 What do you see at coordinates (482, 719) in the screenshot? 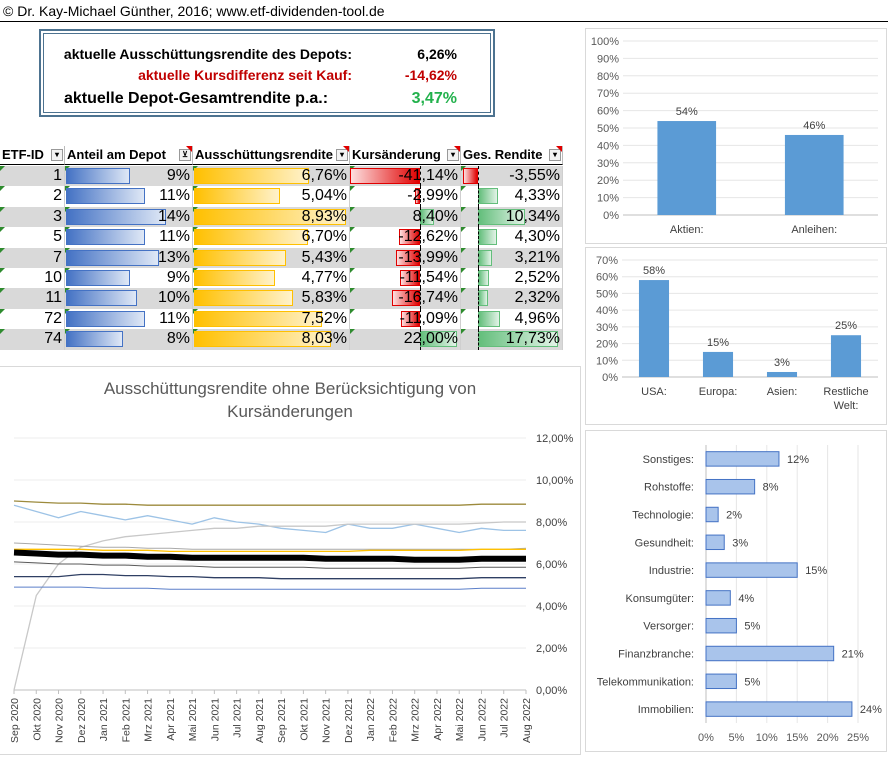
I see `x-tick-label: Jun 2022` at bounding box center [482, 719].